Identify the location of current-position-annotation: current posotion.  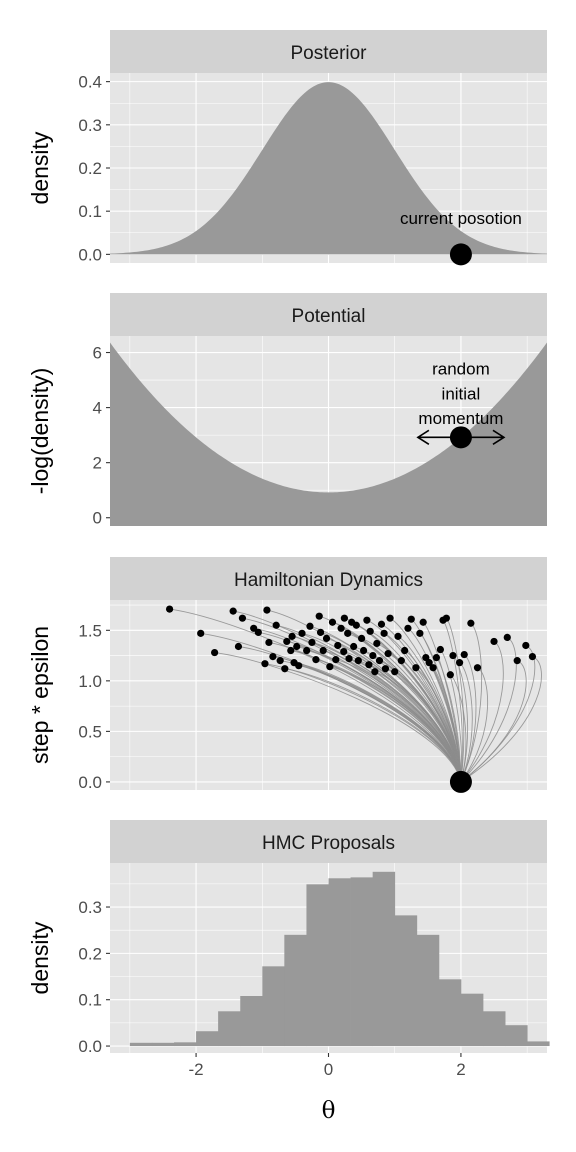
(461, 218).